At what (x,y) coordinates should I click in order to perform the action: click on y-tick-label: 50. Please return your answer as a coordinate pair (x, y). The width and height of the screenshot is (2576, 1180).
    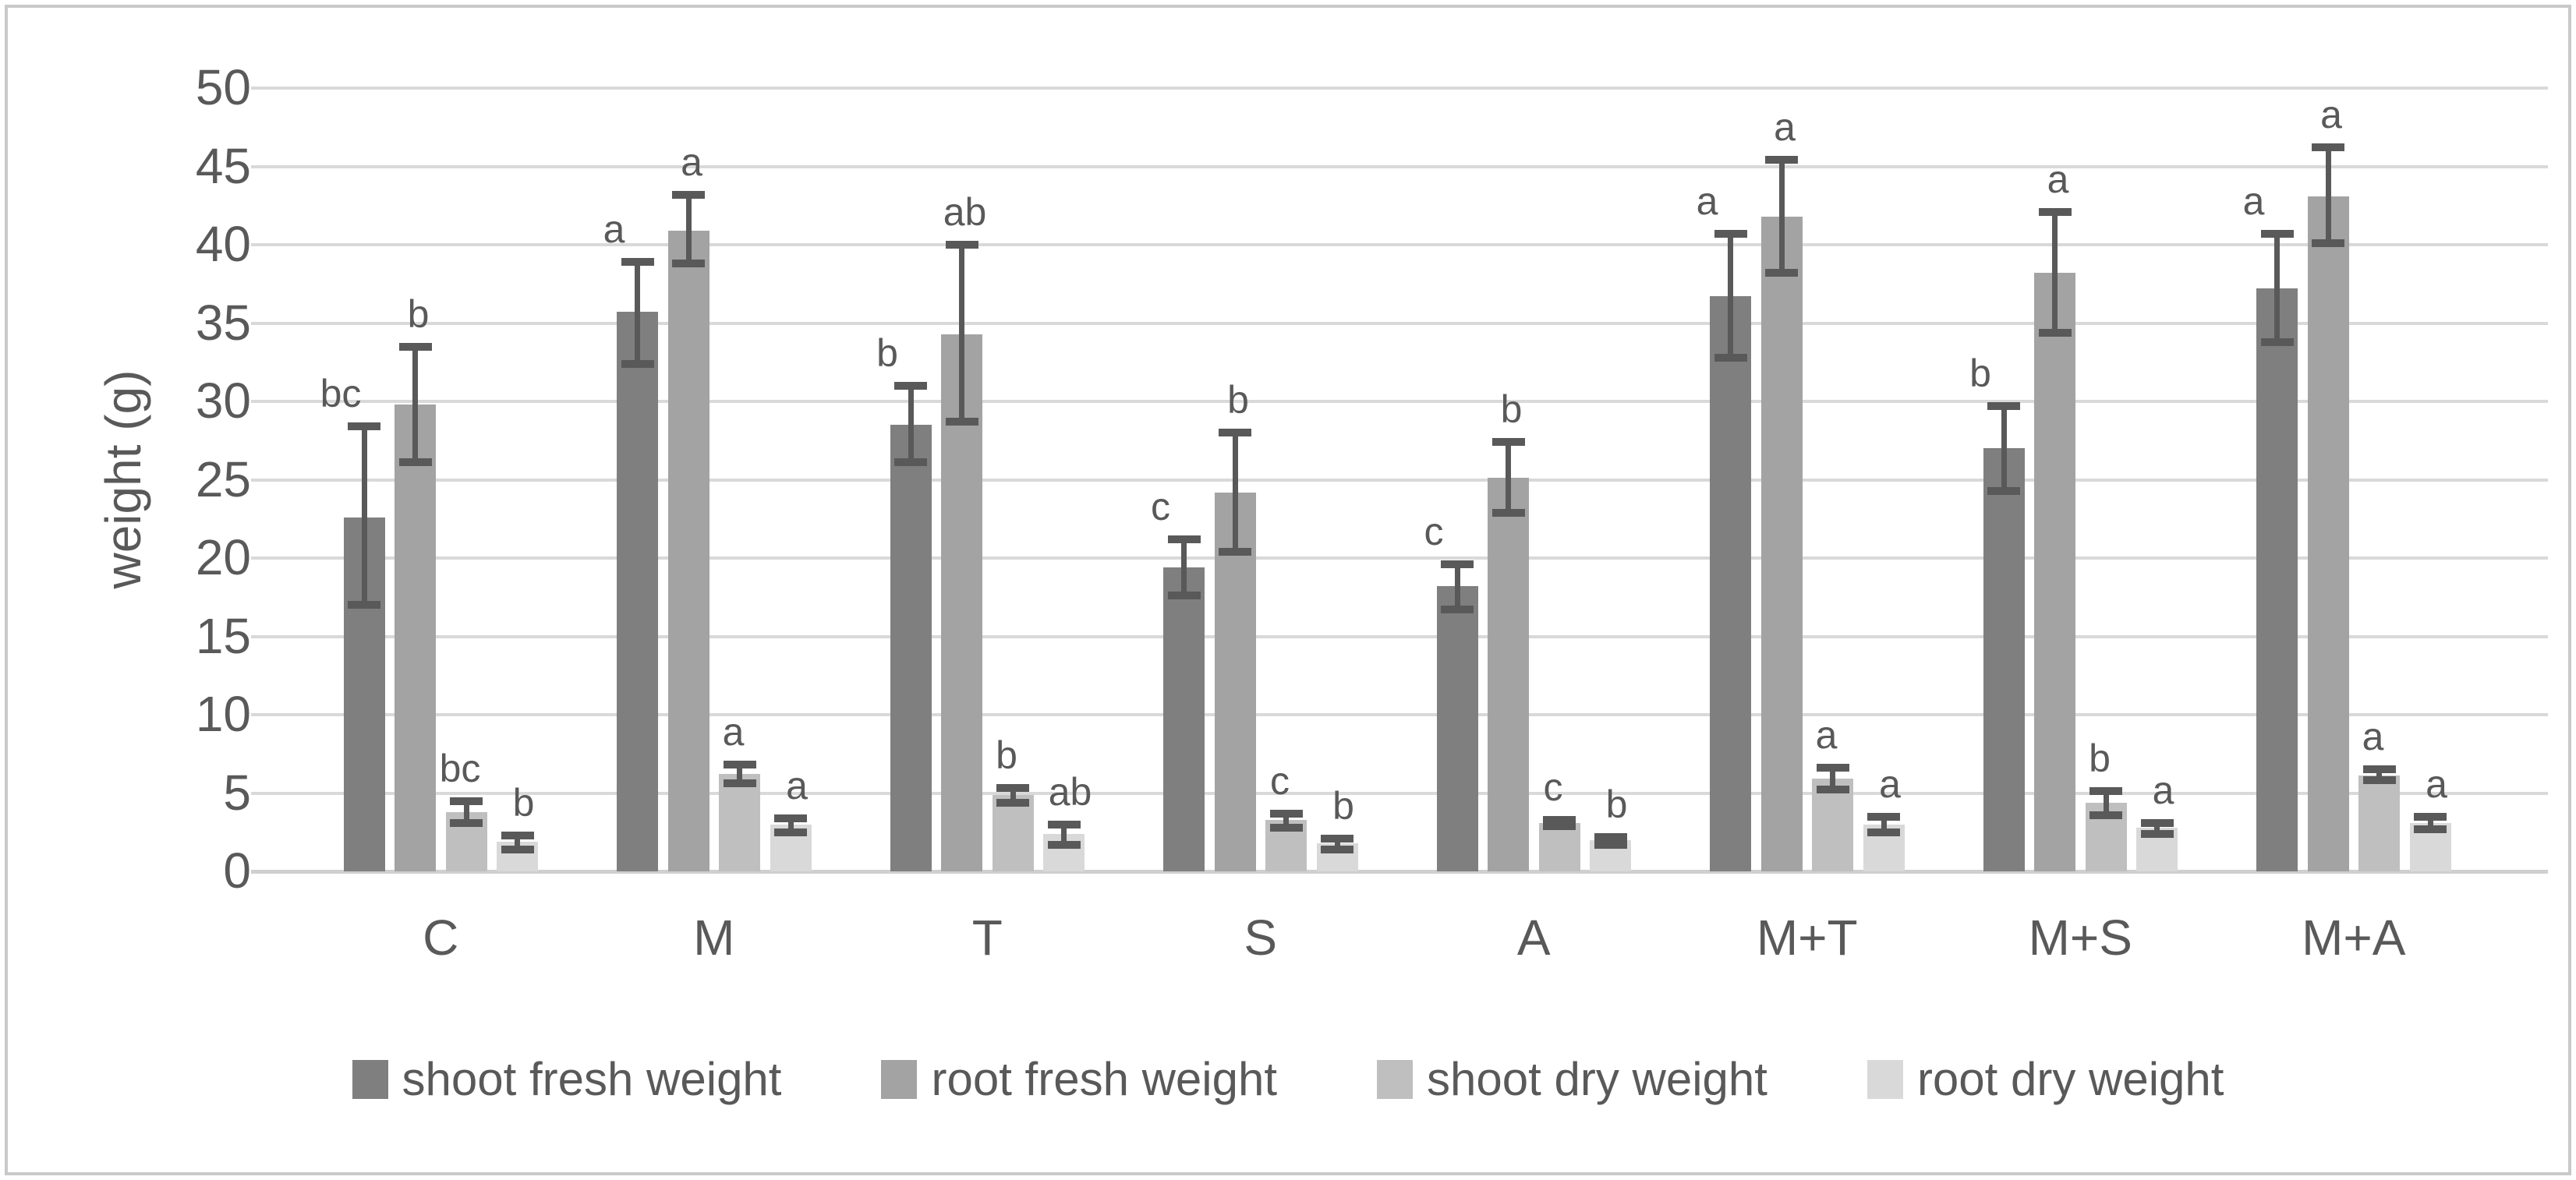
    Looking at the image, I should click on (223, 87).